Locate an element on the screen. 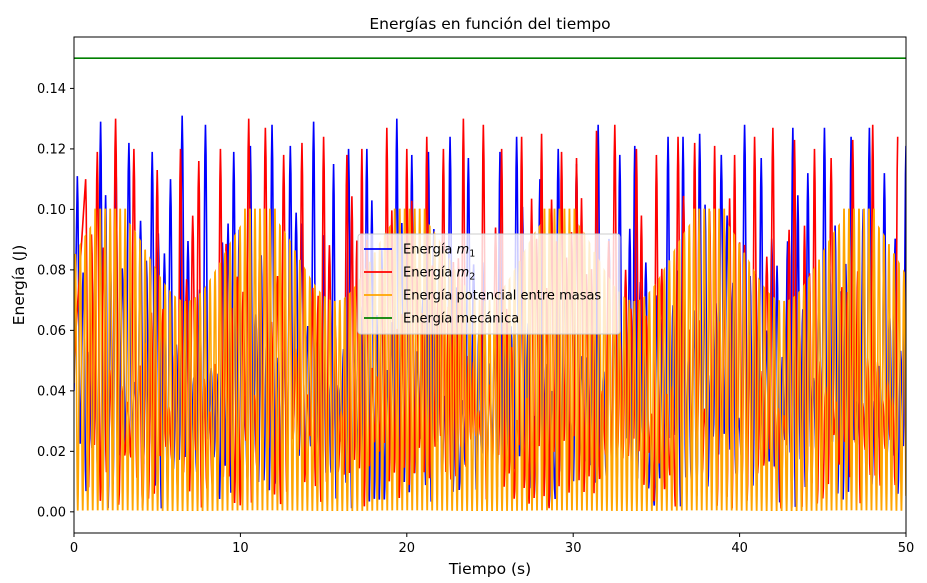 The width and height of the screenshot is (927, 583). x-tick-label: 50 is located at coordinates (906, 548).